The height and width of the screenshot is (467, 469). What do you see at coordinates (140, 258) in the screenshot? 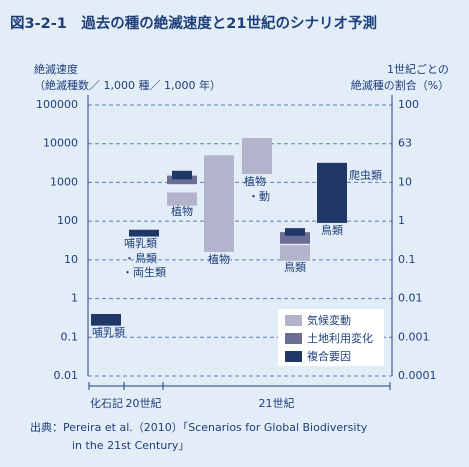
I see `bar-label: ・鳥類` at bounding box center [140, 258].